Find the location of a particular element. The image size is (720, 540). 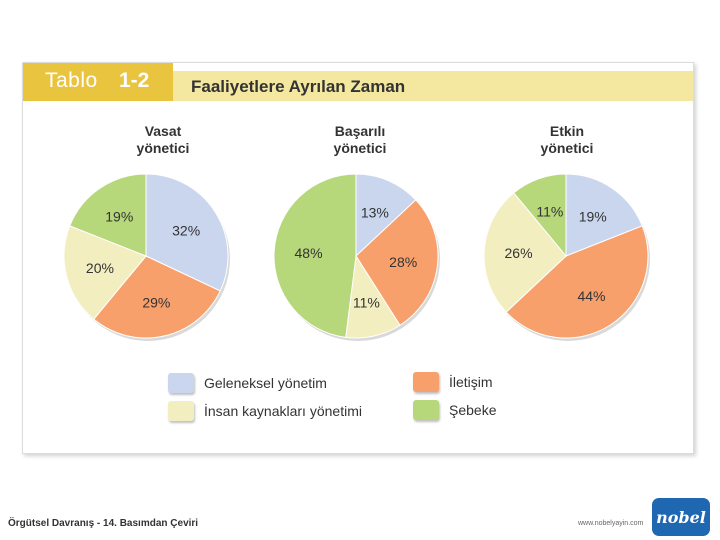

legend-label-communication: İletişim is located at coordinates (471, 382).